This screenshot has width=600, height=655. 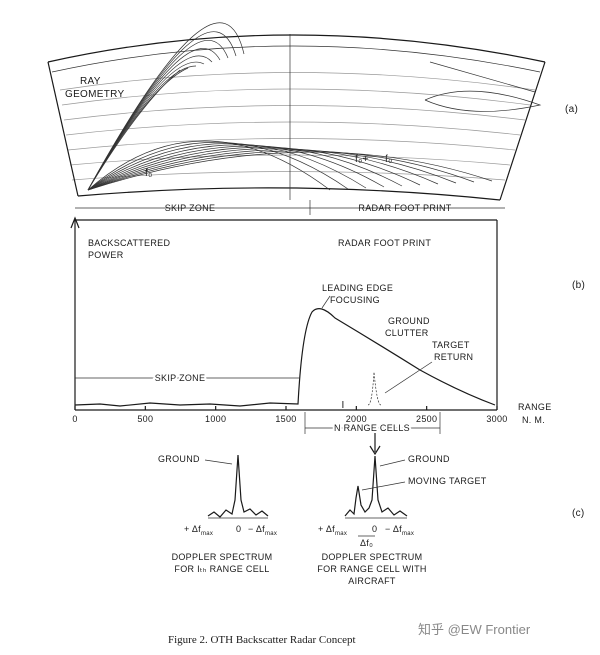 What do you see at coordinates (74, 419) in the screenshot?
I see `x-tick-label: 0` at bounding box center [74, 419].